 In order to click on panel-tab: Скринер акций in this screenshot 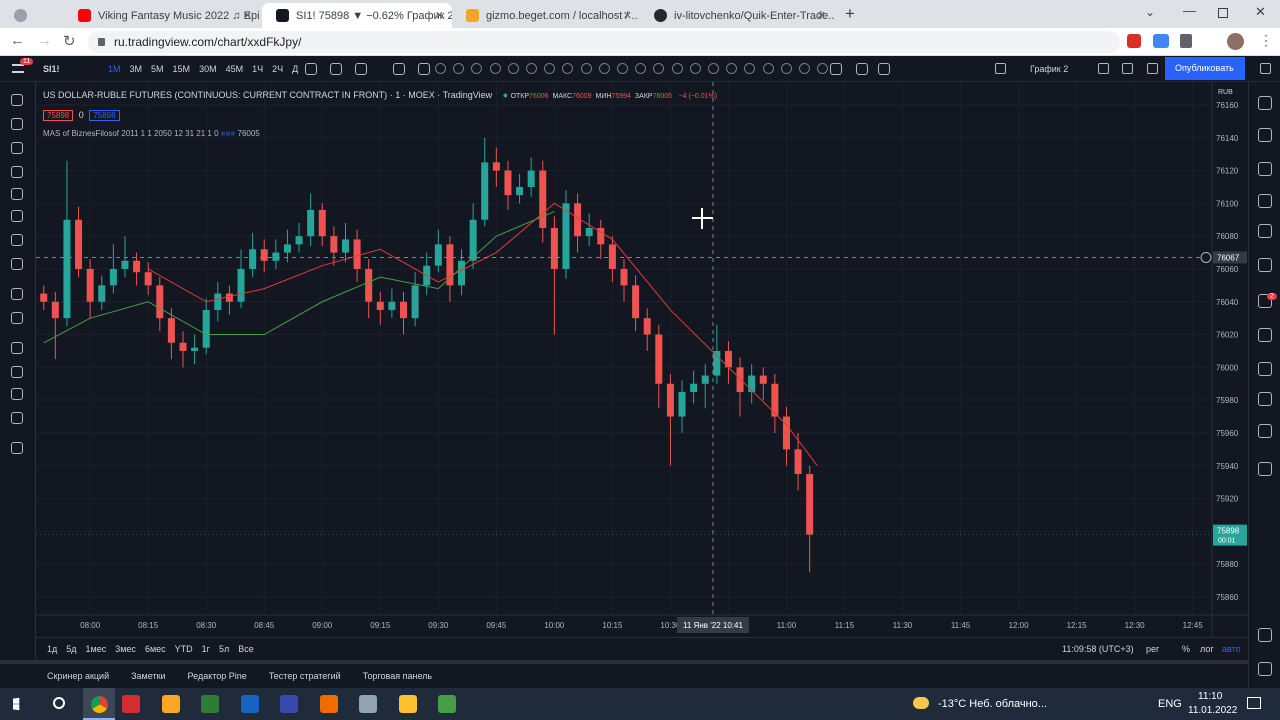, I will do `click(78, 676)`.